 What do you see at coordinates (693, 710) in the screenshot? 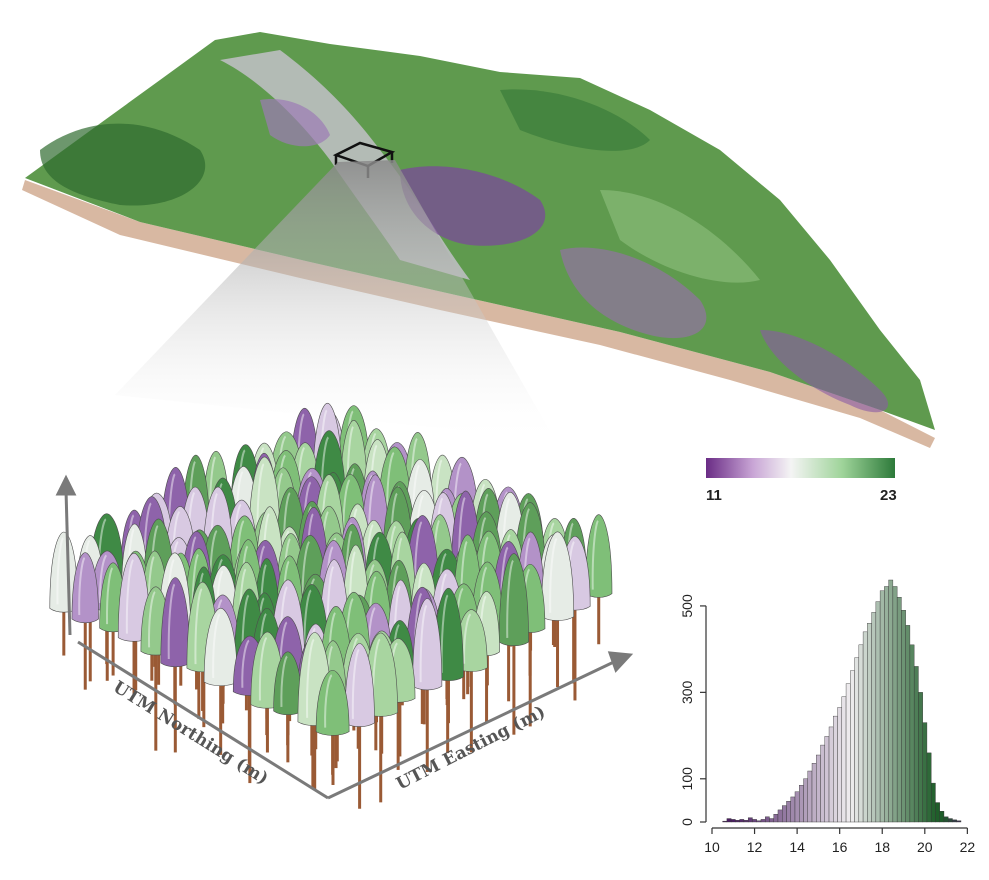
I see `histogram-y-axis: 0 100 300 500` at bounding box center [693, 710].